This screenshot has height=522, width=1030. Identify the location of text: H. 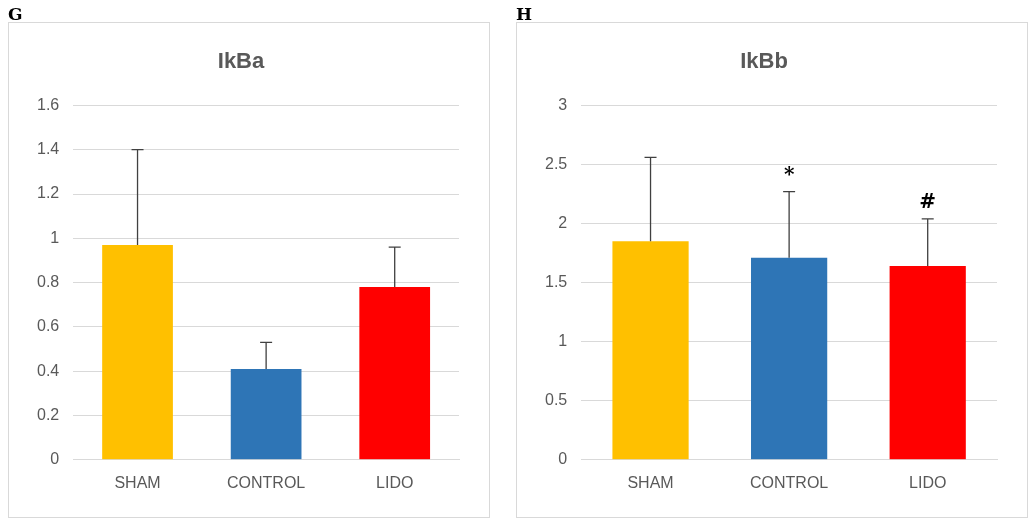
(524, 14).